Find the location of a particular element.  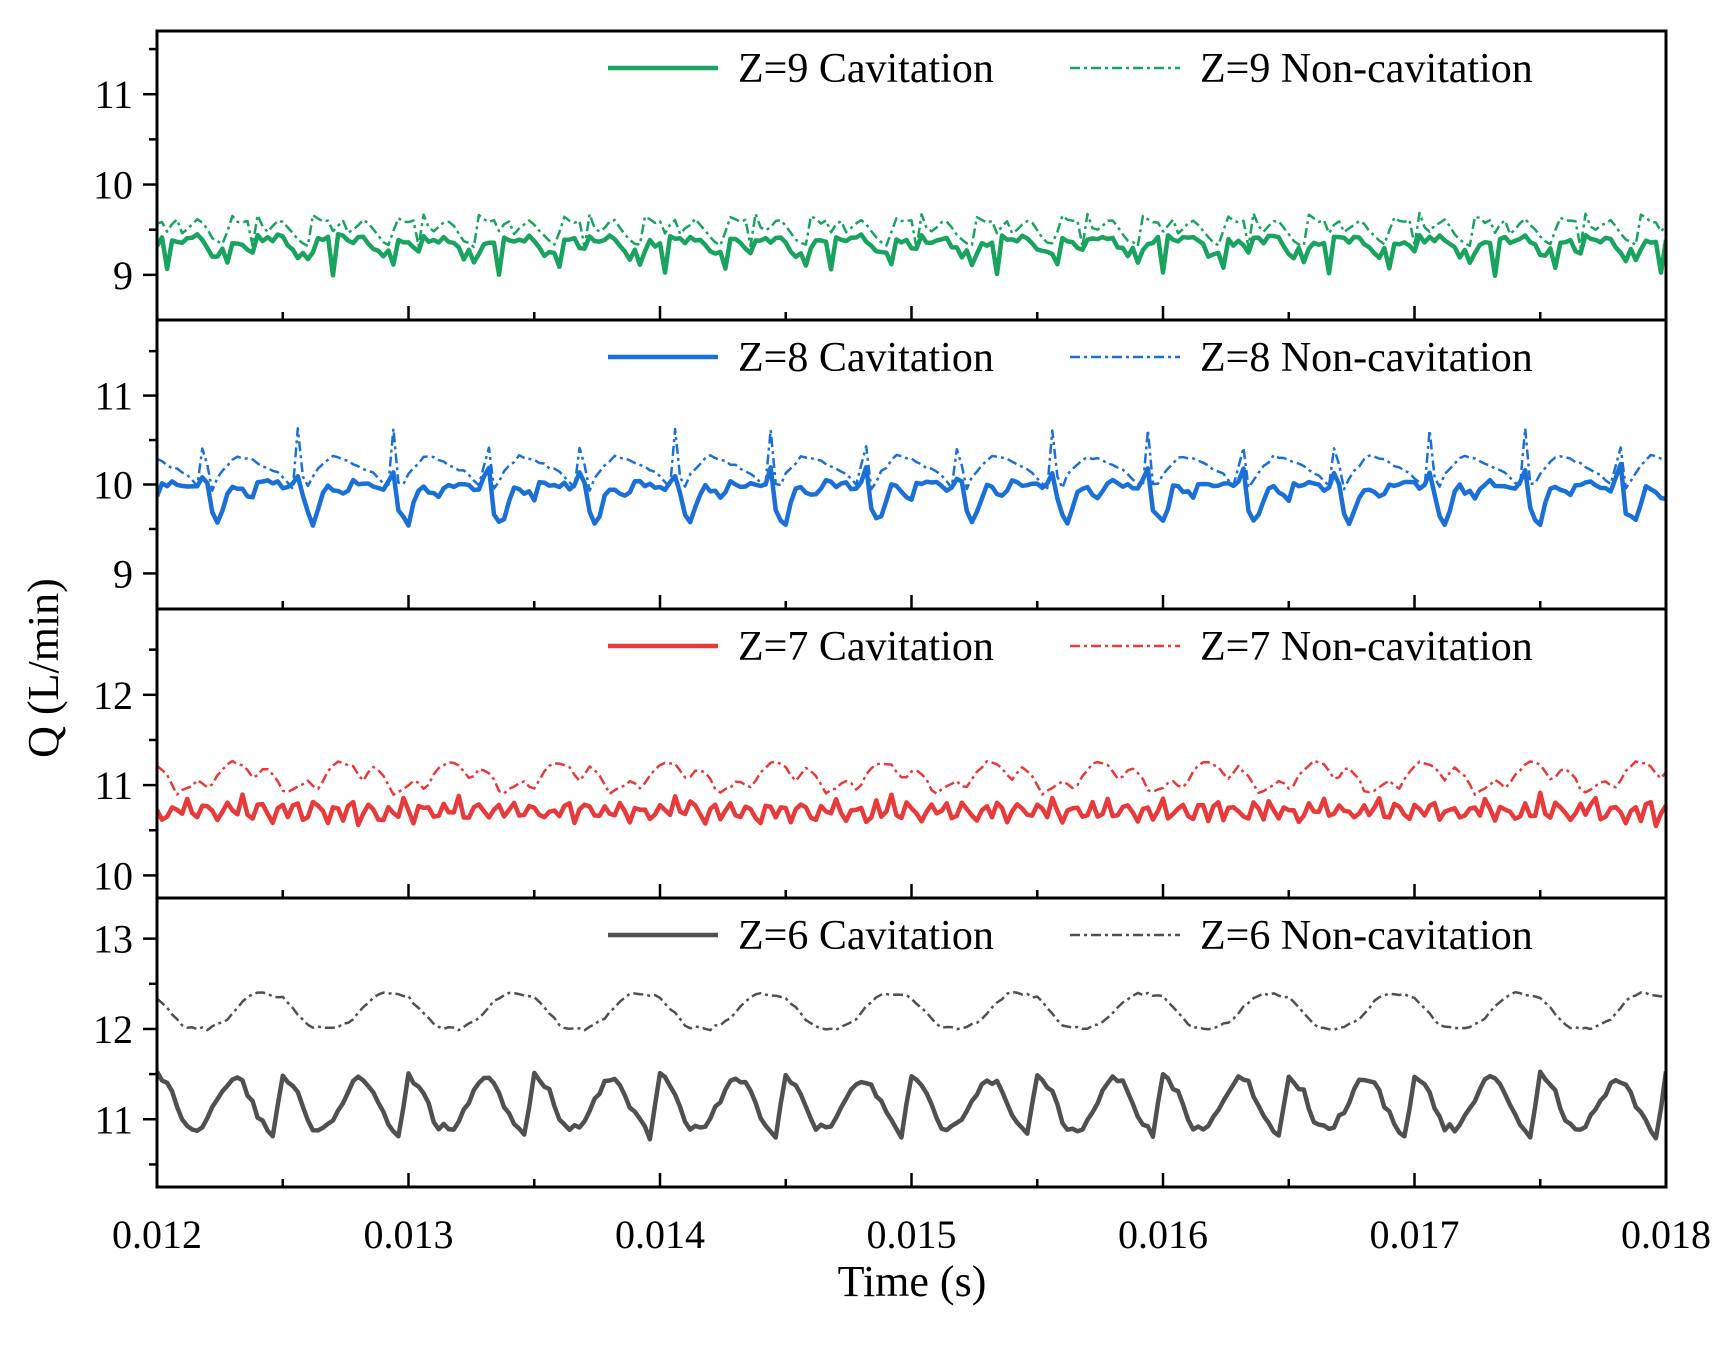

x-tick-label: 0.014 is located at coordinates (660, 1234).